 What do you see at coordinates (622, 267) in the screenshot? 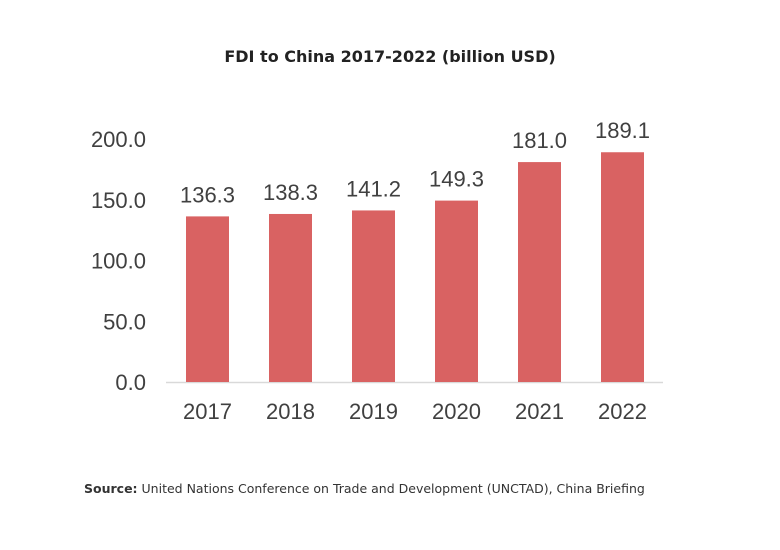
I see `bar-2022` at bounding box center [622, 267].